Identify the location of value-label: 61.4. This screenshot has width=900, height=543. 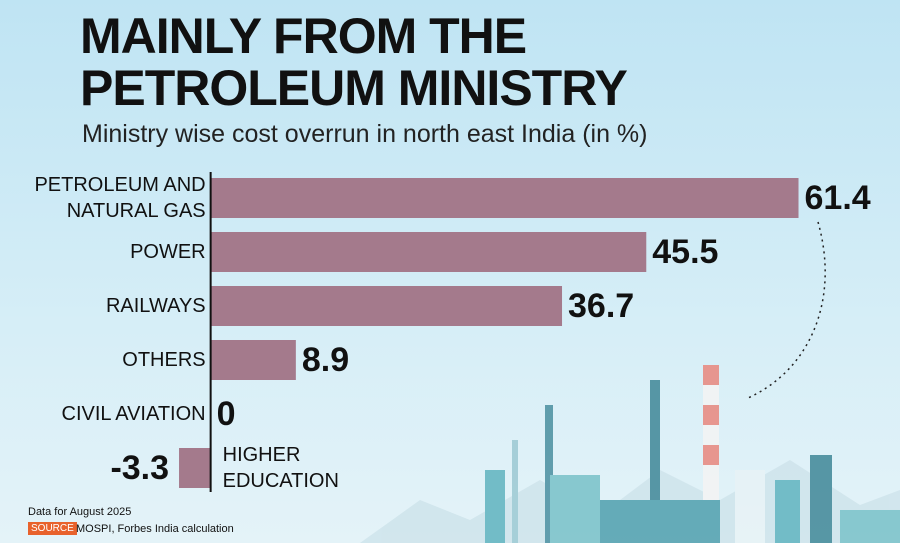
(838, 198).